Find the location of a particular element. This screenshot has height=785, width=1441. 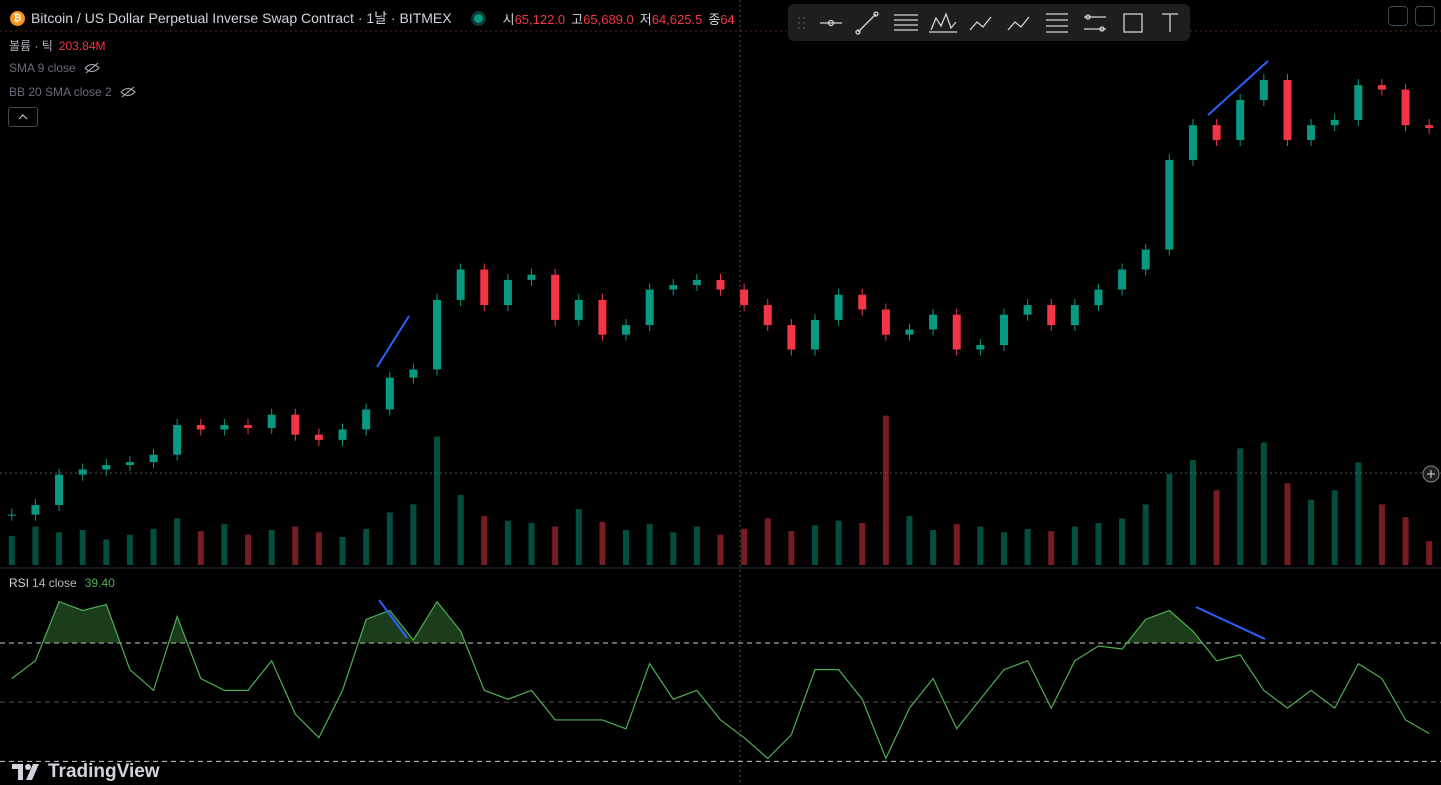

reset-button is located at coordinates (1425, 16).